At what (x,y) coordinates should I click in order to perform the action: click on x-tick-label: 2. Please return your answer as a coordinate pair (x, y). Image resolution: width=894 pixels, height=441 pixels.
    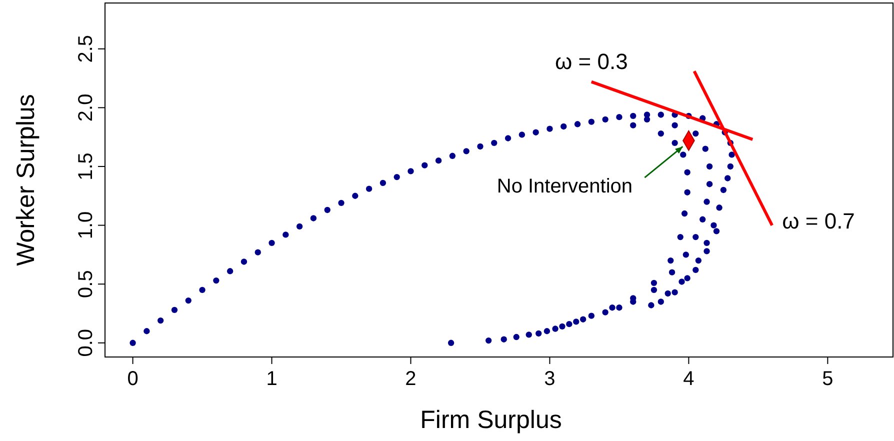
    Looking at the image, I should click on (410, 379).